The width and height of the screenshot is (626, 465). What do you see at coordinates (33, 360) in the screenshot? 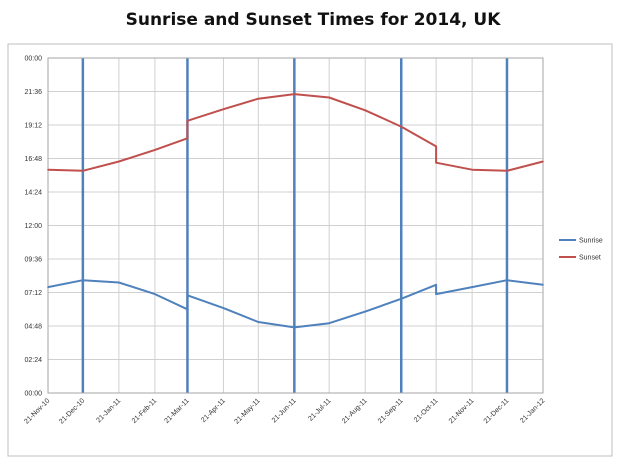
I see `y-tick-label: 02:24` at bounding box center [33, 360].